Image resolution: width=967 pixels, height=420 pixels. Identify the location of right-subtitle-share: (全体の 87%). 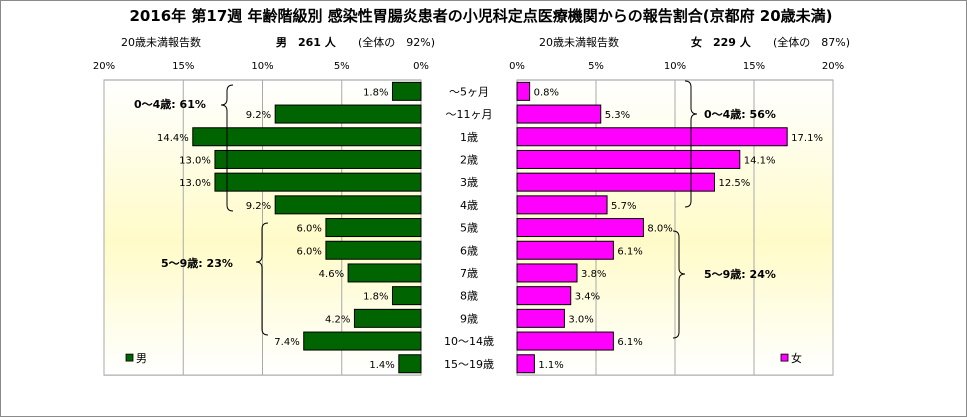
(811, 42).